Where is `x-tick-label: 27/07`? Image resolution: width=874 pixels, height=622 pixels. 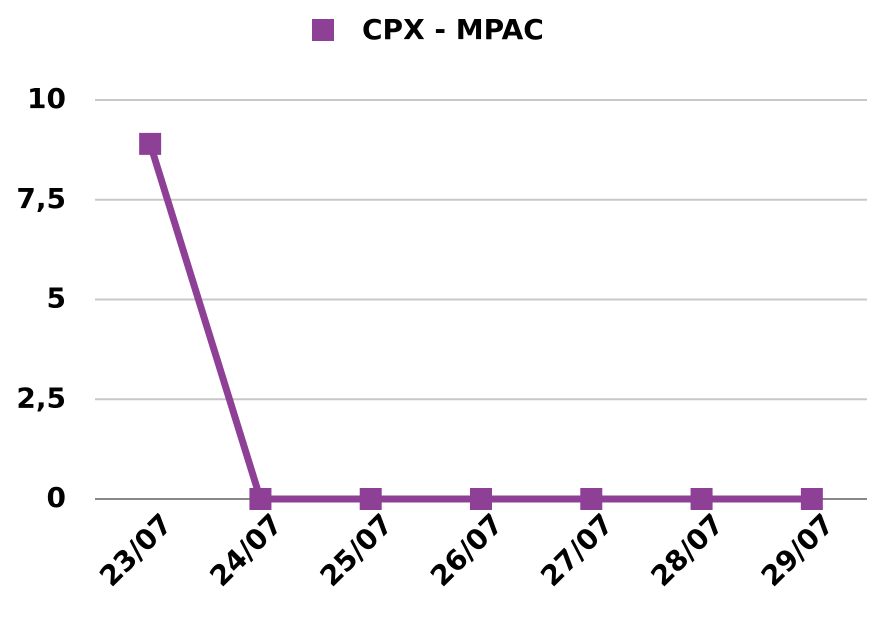 x-tick-label: 27/07 is located at coordinates (577, 550).